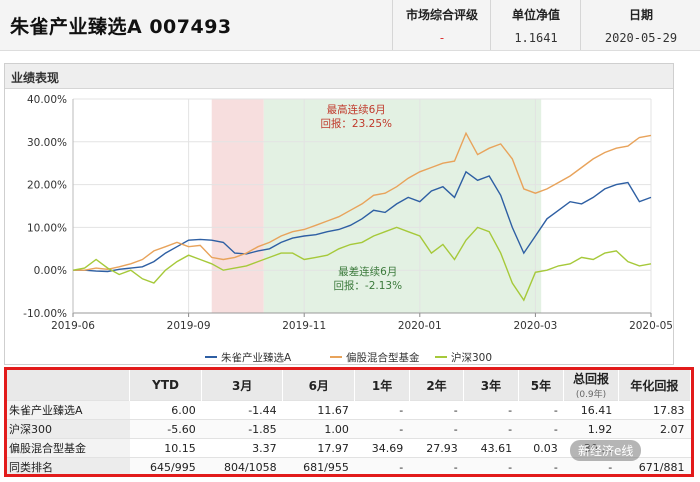 This screenshot has width=700, height=482. Describe the element at coordinates (367, 271) in the screenshot. I see `annotation-text: 最差连续6月` at that location.